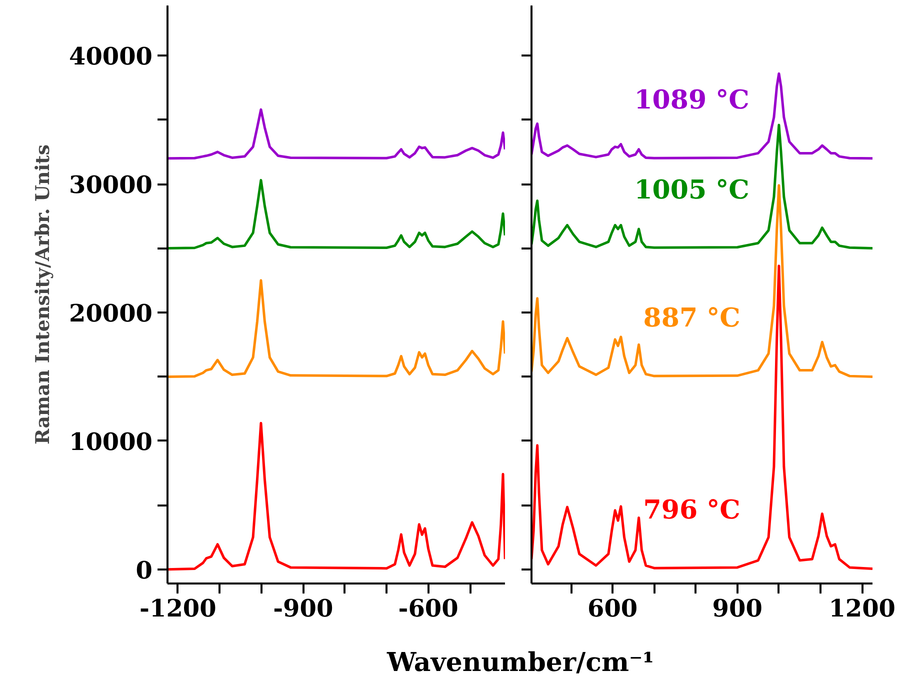 This screenshot has width=907, height=691. What do you see at coordinates (691, 511) in the screenshot?
I see `series-label: 796 °C` at bounding box center [691, 511].